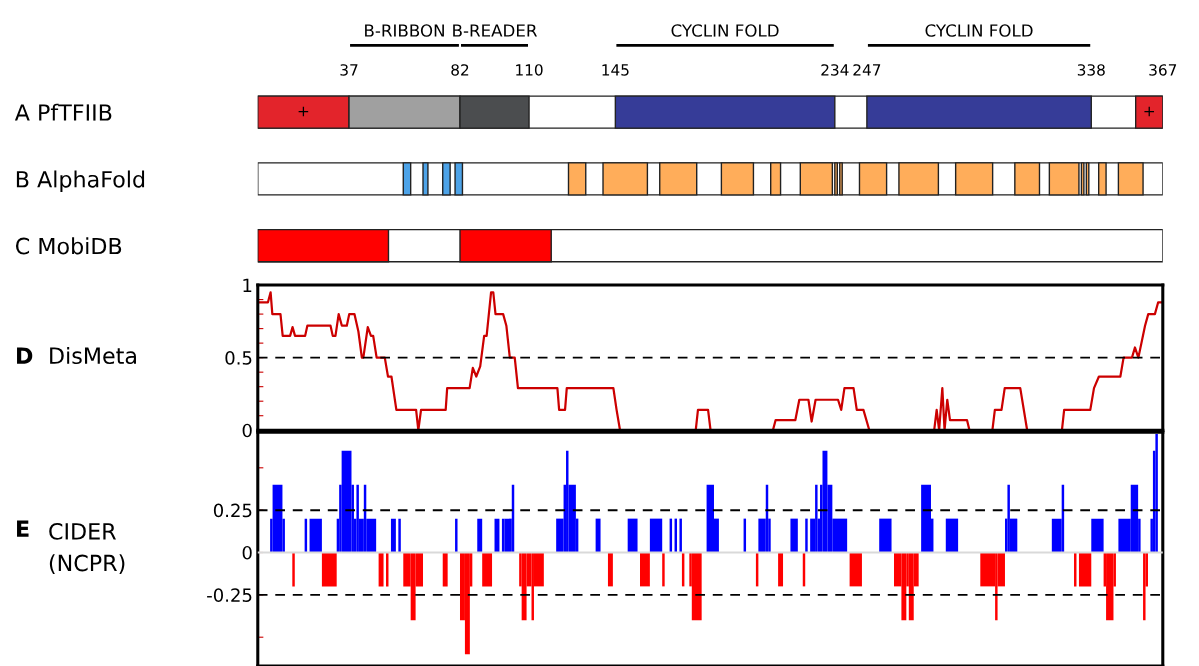  I want to click on y-tick-label: A PfTFIIB, so click(63, 112).